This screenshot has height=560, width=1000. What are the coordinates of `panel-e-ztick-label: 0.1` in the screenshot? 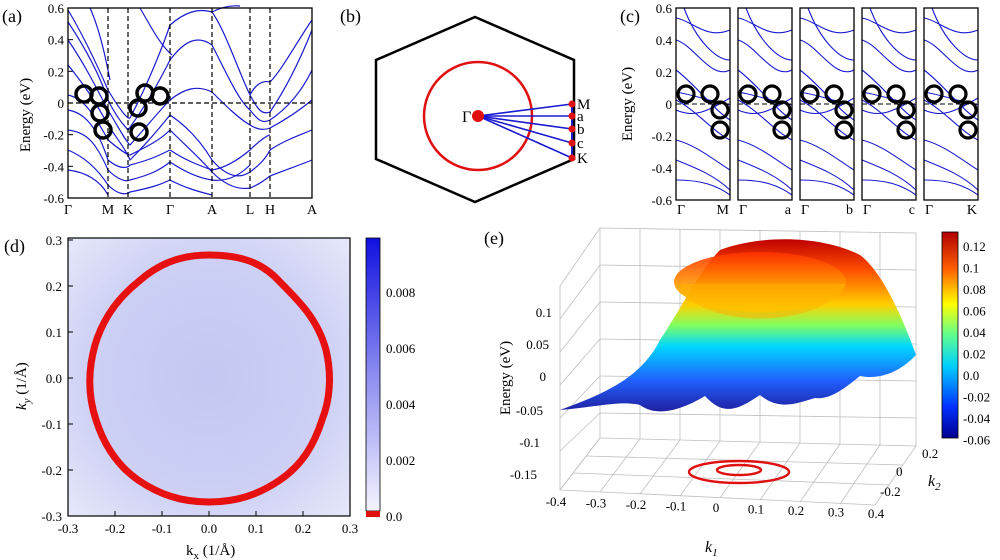 It's located at (544, 312).